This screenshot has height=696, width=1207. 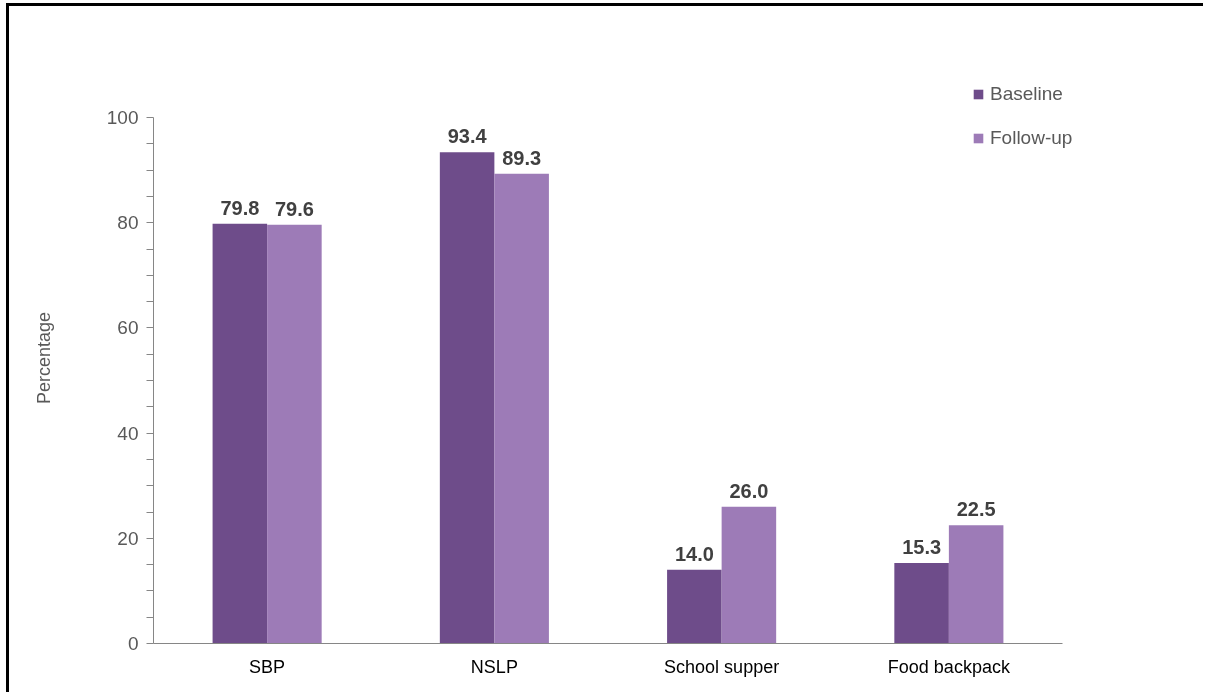 What do you see at coordinates (949, 666) in the screenshot?
I see `x-tick-label: Food backpack` at bounding box center [949, 666].